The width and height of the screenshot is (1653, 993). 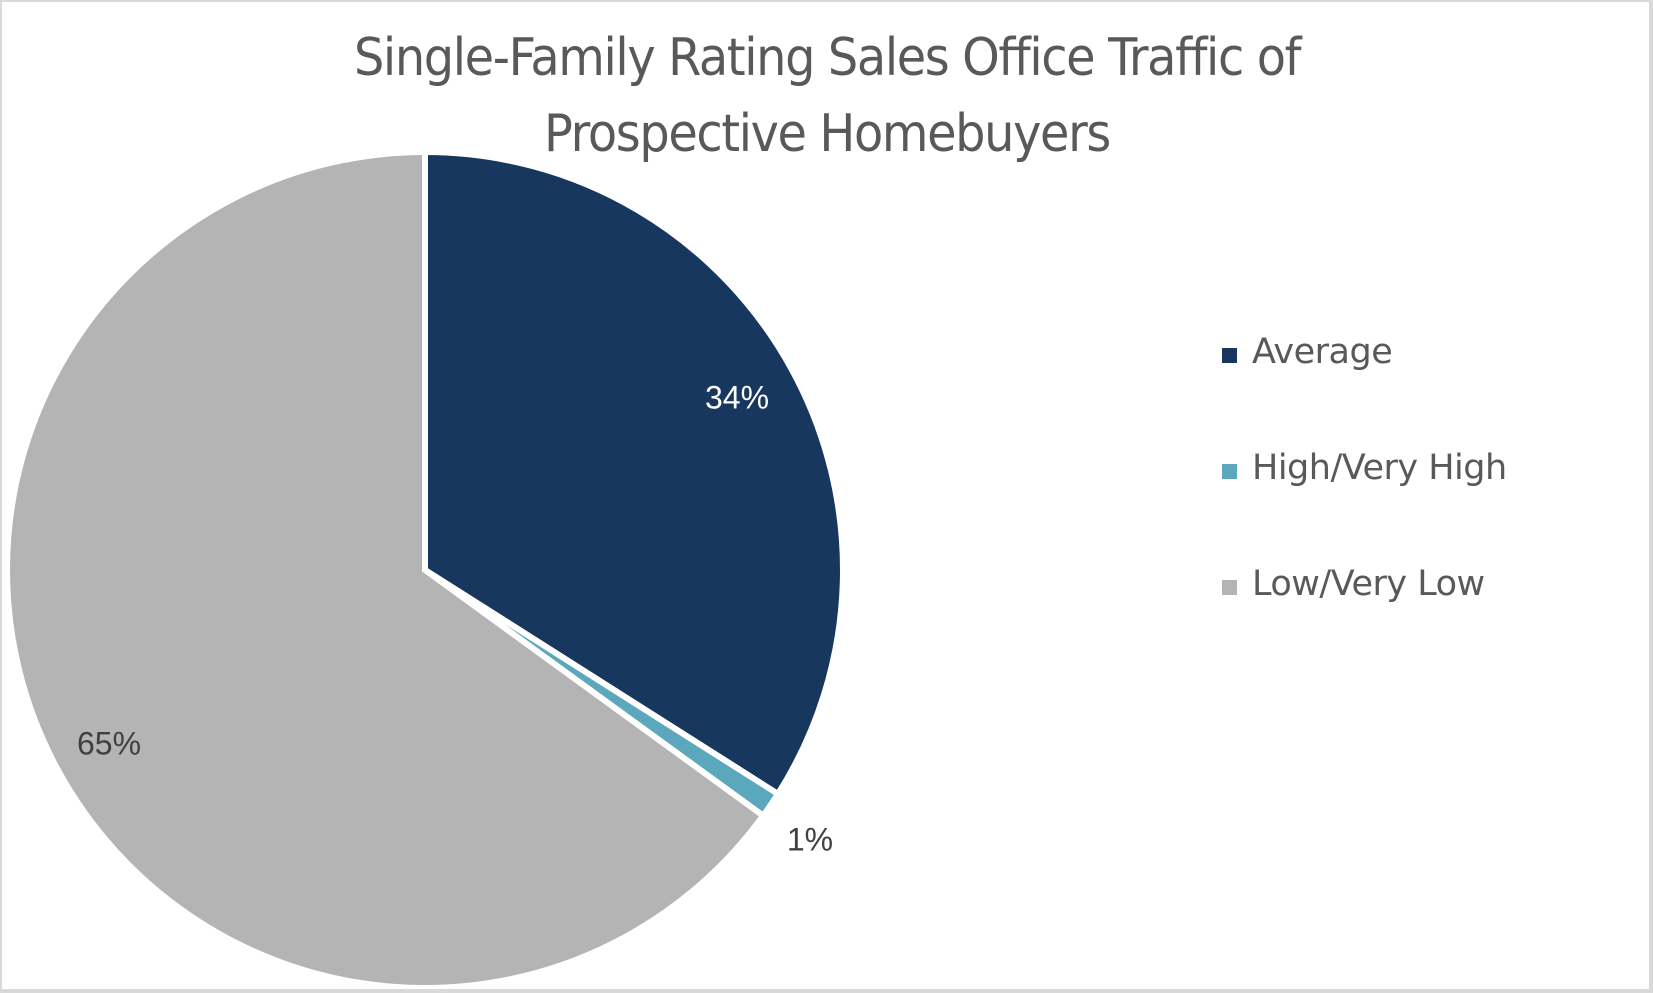 What do you see at coordinates (1322, 352) in the screenshot?
I see `legend-label-average: Average` at bounding box center [1322, 352].